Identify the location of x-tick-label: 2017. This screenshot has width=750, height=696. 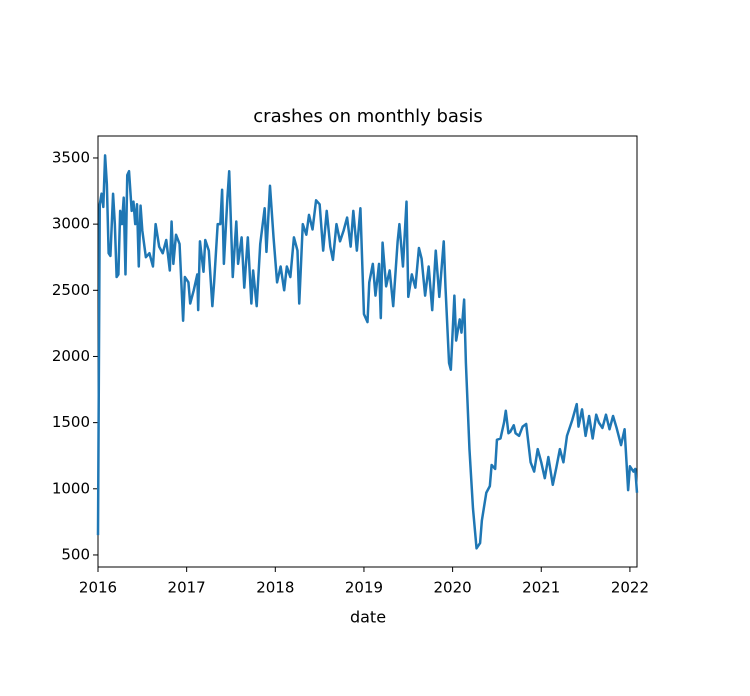
(187, 588).